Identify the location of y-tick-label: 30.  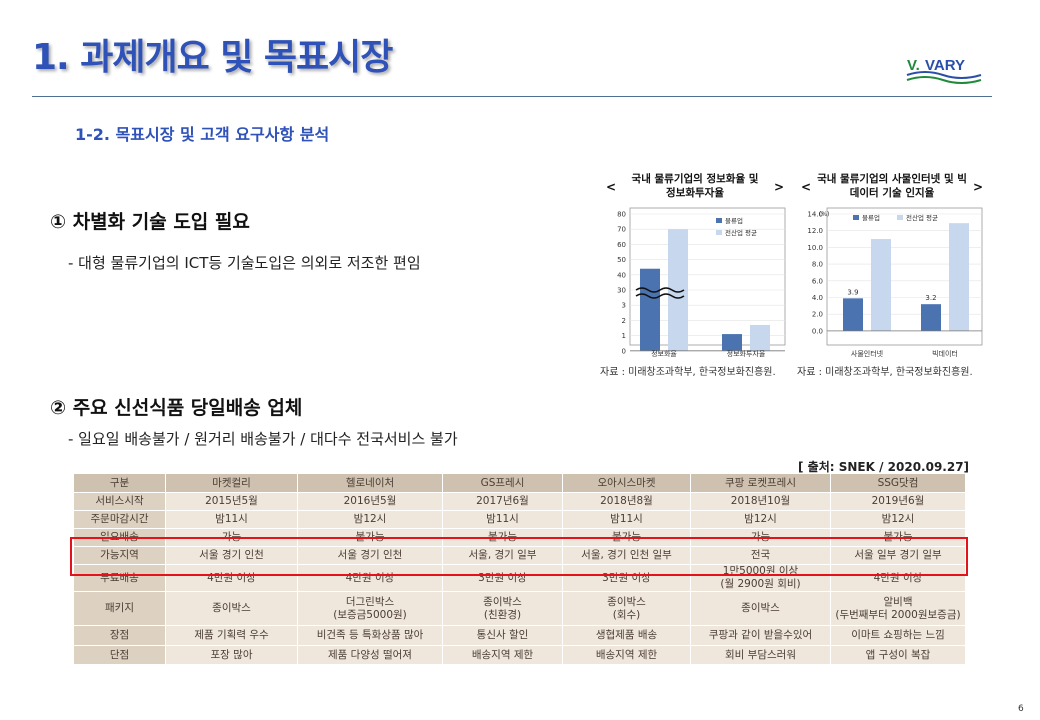
(621, 291).